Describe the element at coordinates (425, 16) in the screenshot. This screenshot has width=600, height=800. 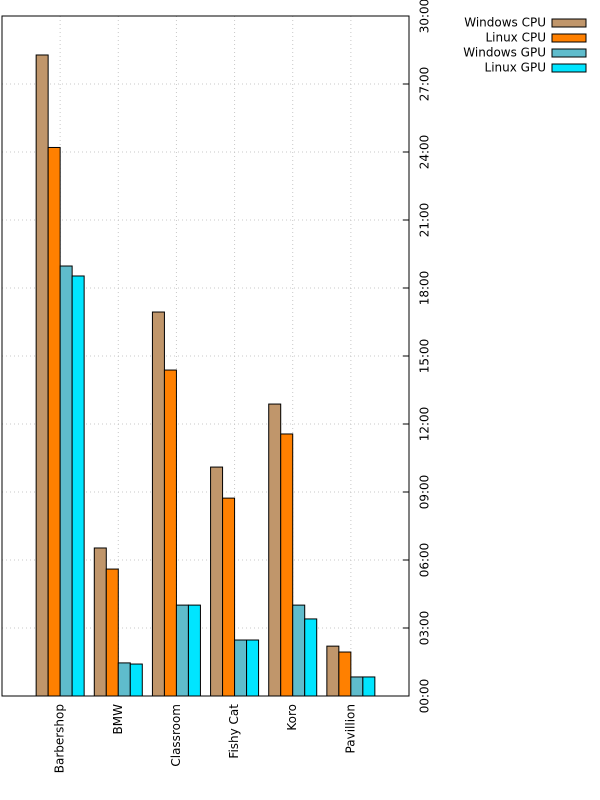
I see `y-tick-label: 30:00` at that location.